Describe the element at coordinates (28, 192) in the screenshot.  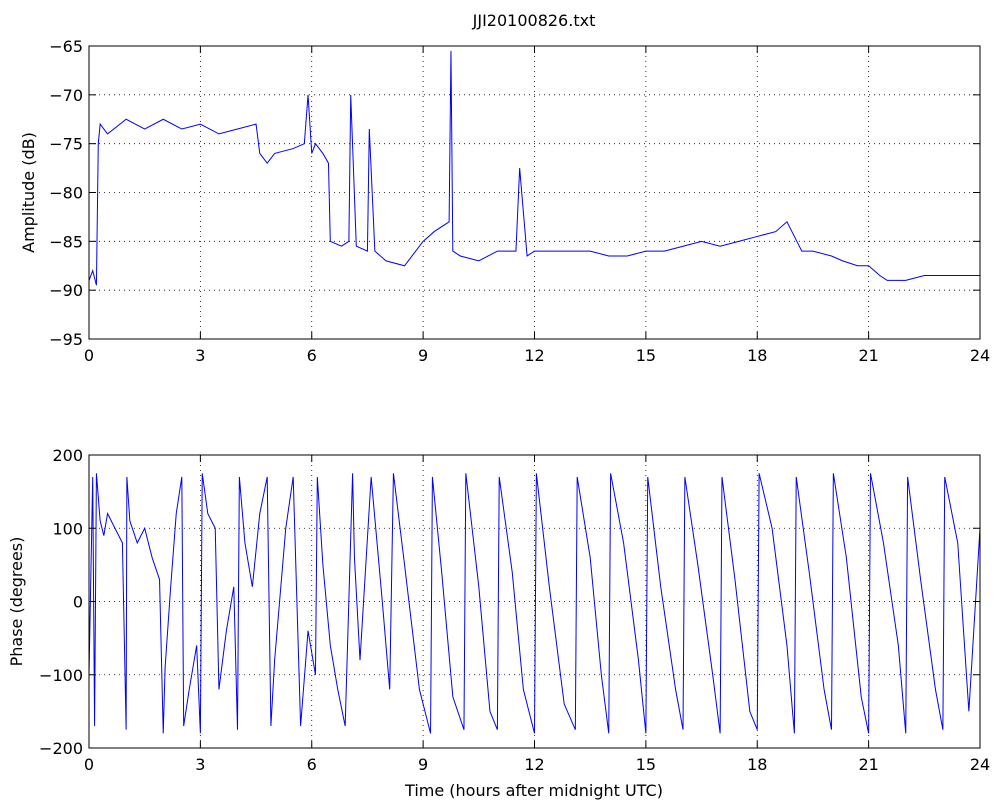
I see `amplitude-y-axis-label: Amplitude (dB)` at that location.